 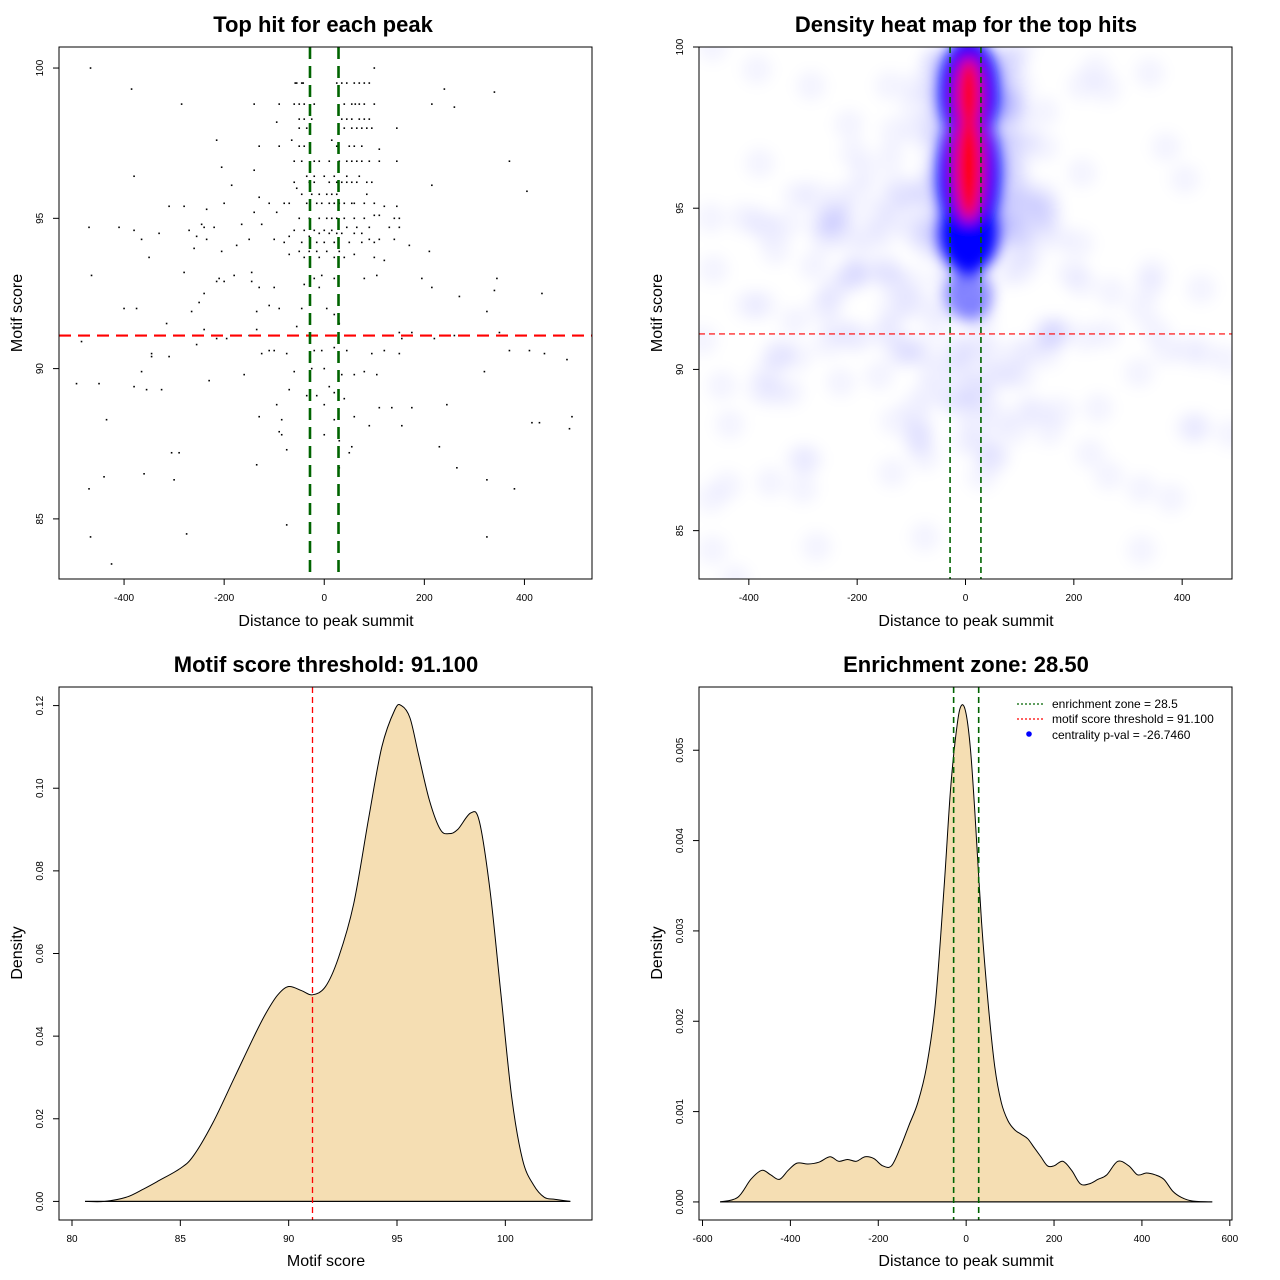 I want to click on y-tick-label: 0.06, so click(x=40, y=953).